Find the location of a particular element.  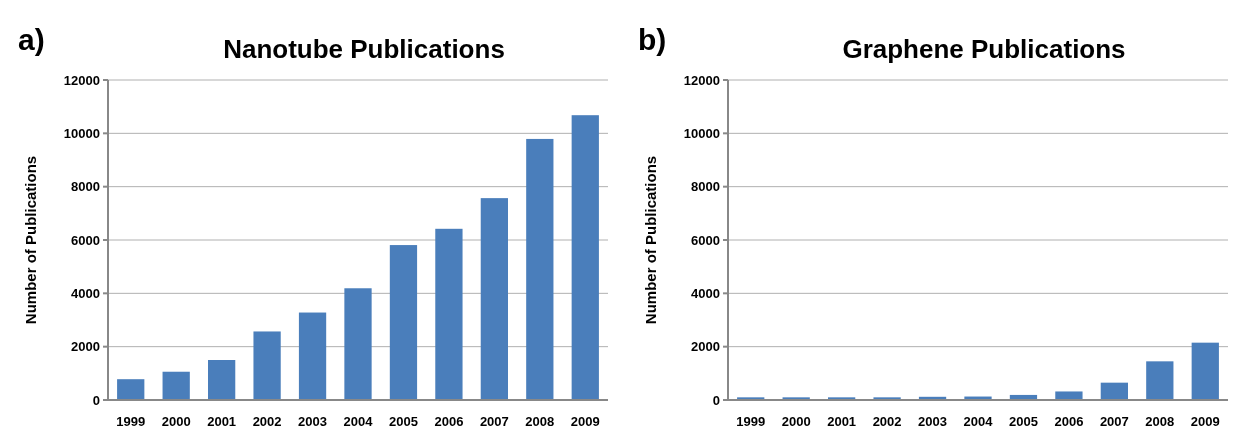

text: a) is located at coordinates (31, 39).